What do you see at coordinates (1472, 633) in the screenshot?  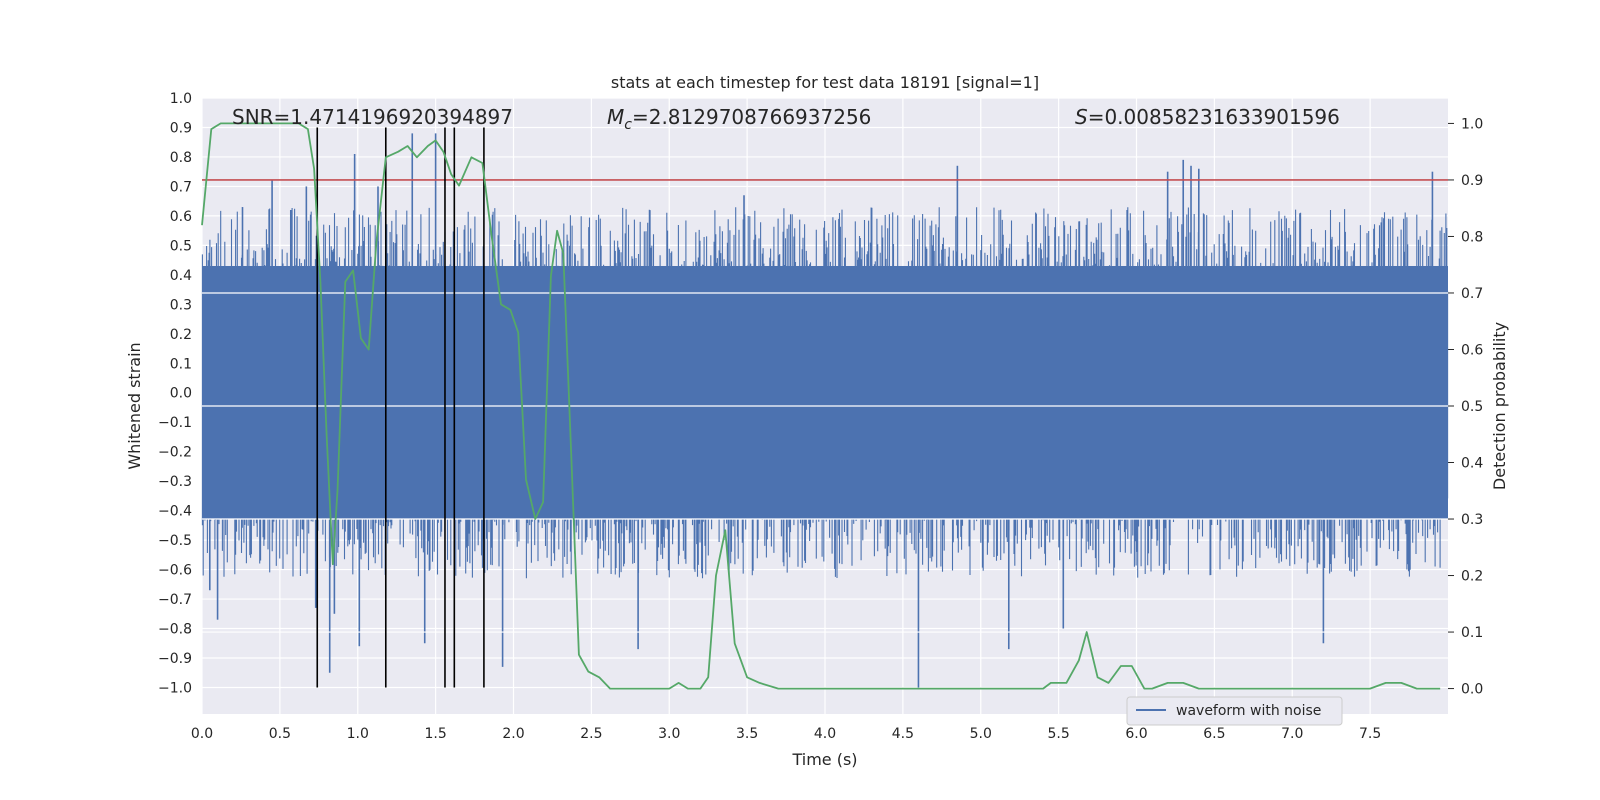 I see `y2-tick-label: 0.1` at bounding box center [1472, 633].